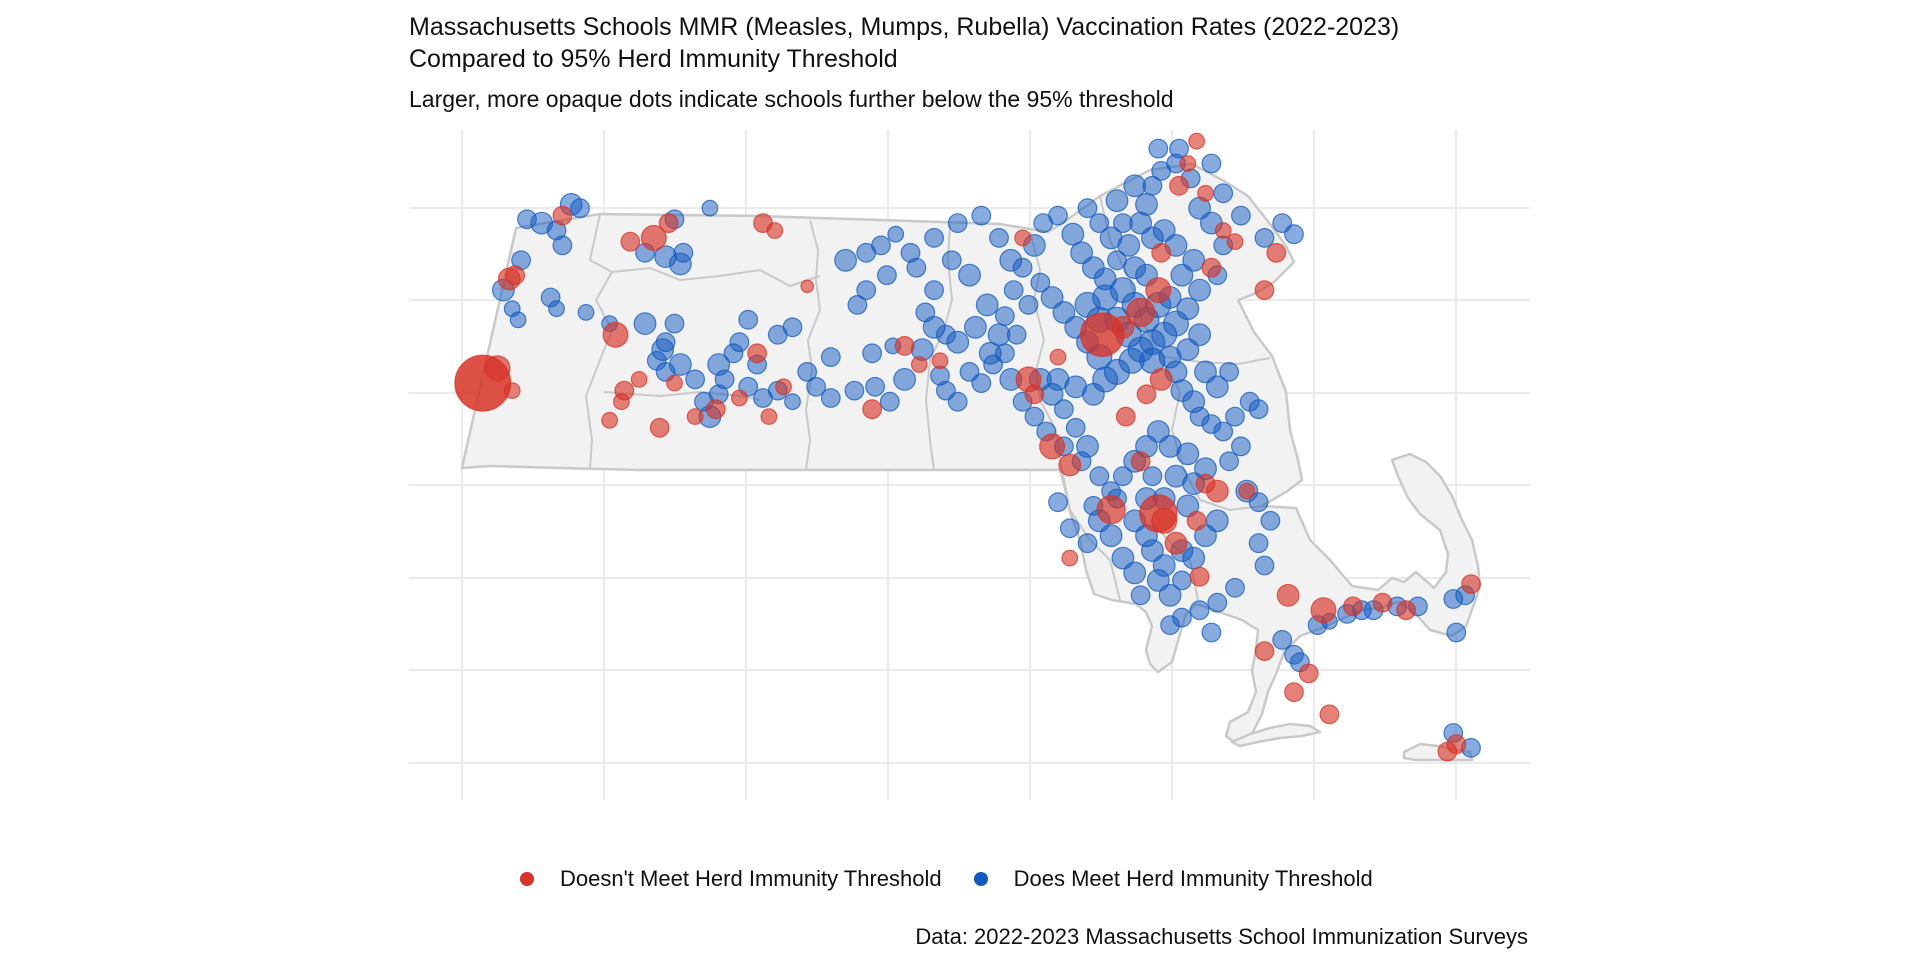 The height and width of the screenshot is (960, 1920). I want to click on county-border, so click(813, 345).